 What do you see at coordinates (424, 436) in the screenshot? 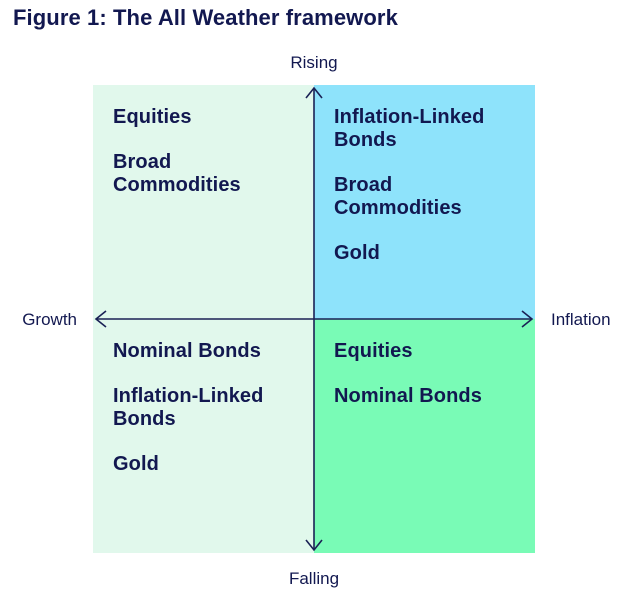
I see `quadrant-inflation-falling: Equities Nominal Bonds` at bounding box center [424, 436].